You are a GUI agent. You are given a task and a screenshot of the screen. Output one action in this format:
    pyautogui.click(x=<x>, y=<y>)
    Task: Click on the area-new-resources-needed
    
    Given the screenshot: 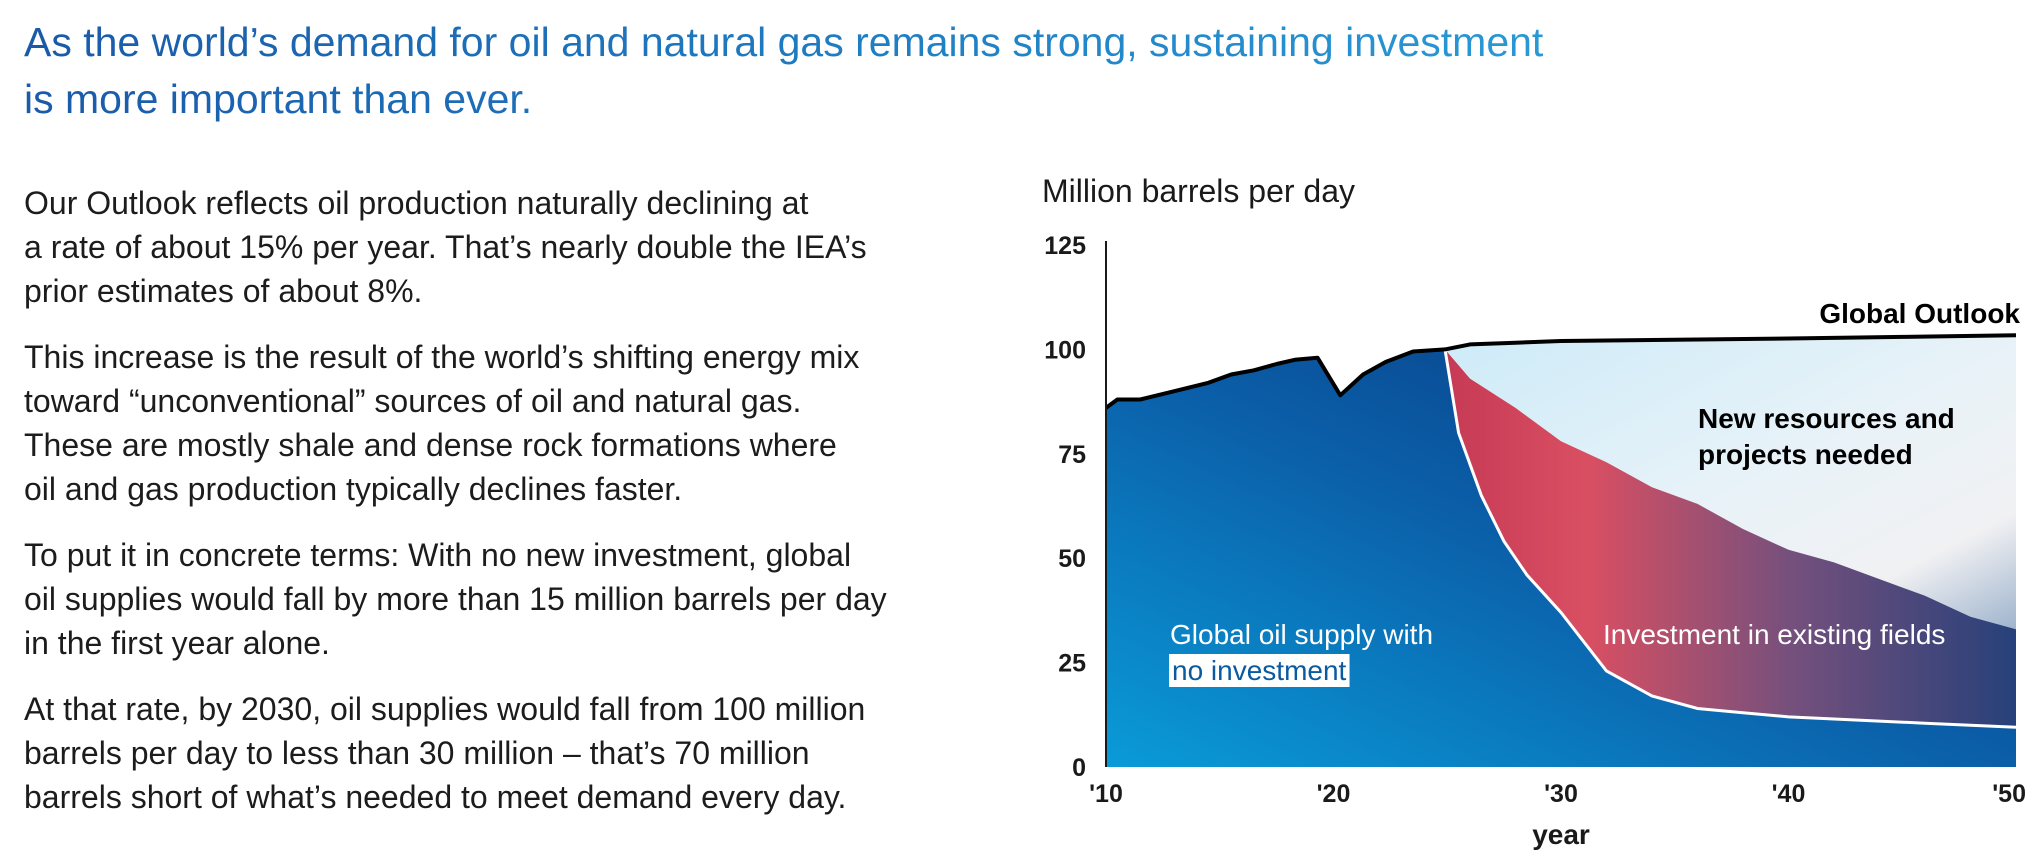 What is the action you would take?
    pyautogui.click(x=1730, y=482)
    